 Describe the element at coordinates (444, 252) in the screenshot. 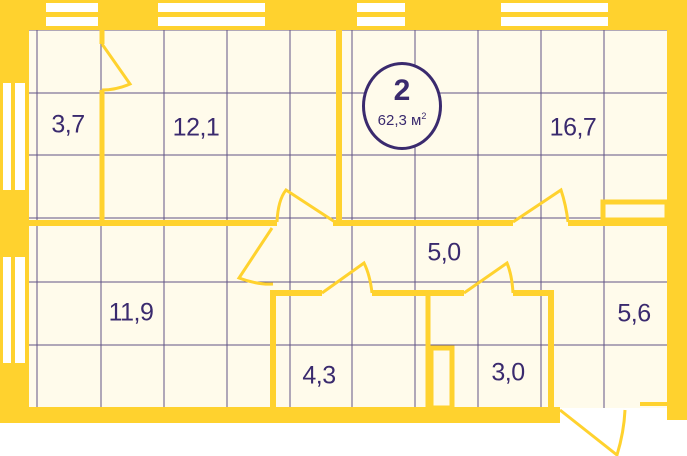

I see `room-area-hall: 5,0` at that location.